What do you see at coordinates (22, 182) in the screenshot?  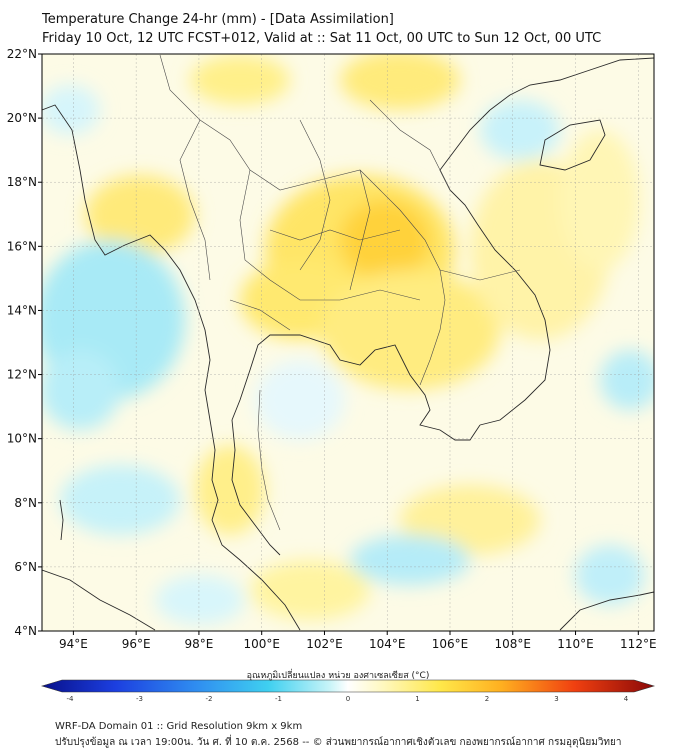 I see `lat-tick-label: 18°N` at bounding box center [22, 182].